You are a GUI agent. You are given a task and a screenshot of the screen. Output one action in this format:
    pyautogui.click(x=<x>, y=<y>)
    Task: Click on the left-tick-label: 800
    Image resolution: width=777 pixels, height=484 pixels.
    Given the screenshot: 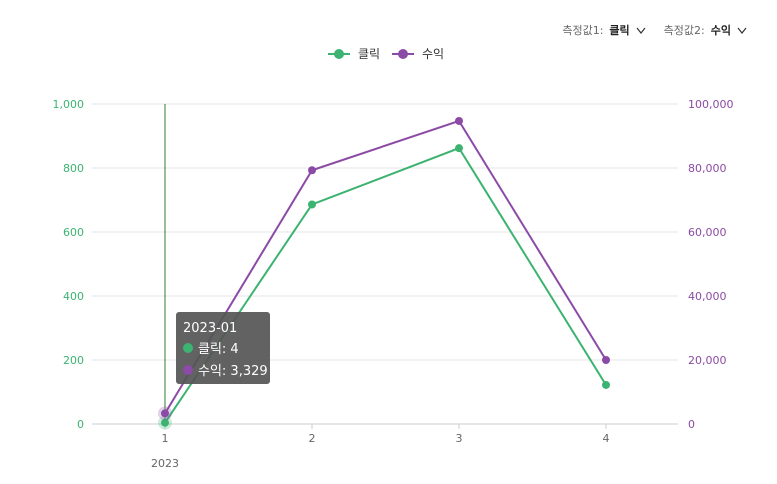 What is the action you would take?
    pyautogui.click(x=73, y=168)
    